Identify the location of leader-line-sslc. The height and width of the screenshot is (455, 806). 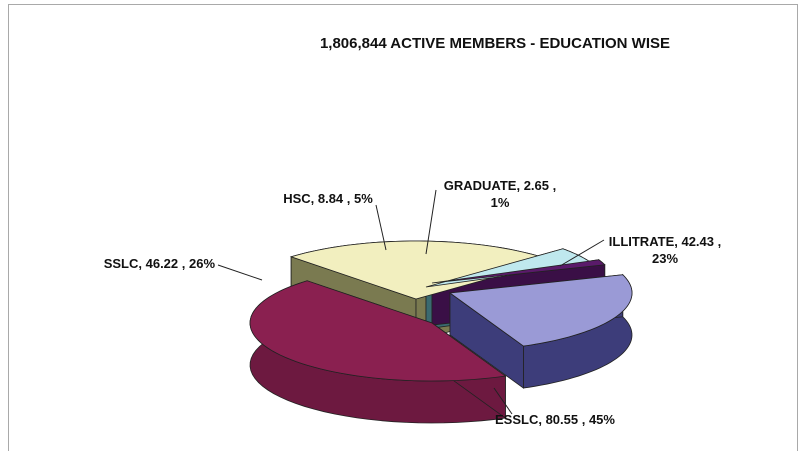
(240, 272).